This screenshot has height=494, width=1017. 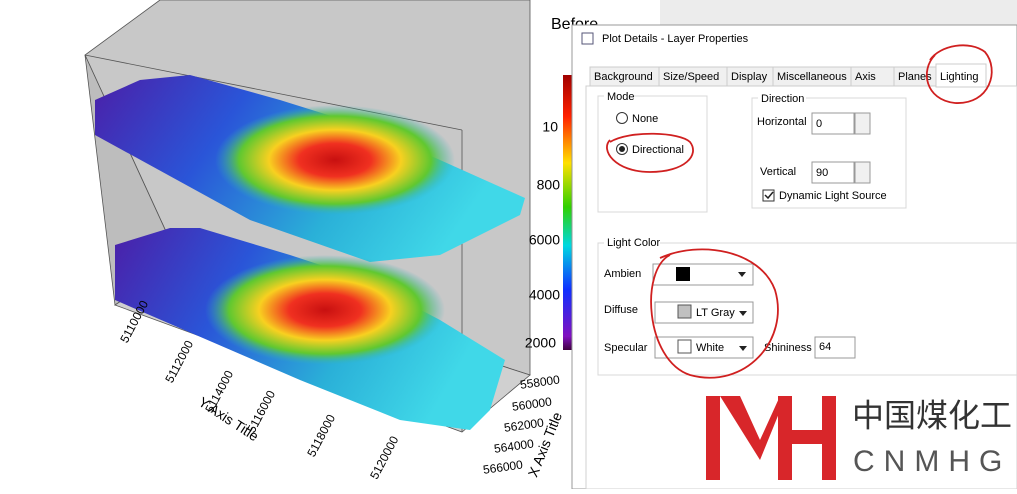 I want to click on x-tick-label: 566000, so click(x=503, y=466).